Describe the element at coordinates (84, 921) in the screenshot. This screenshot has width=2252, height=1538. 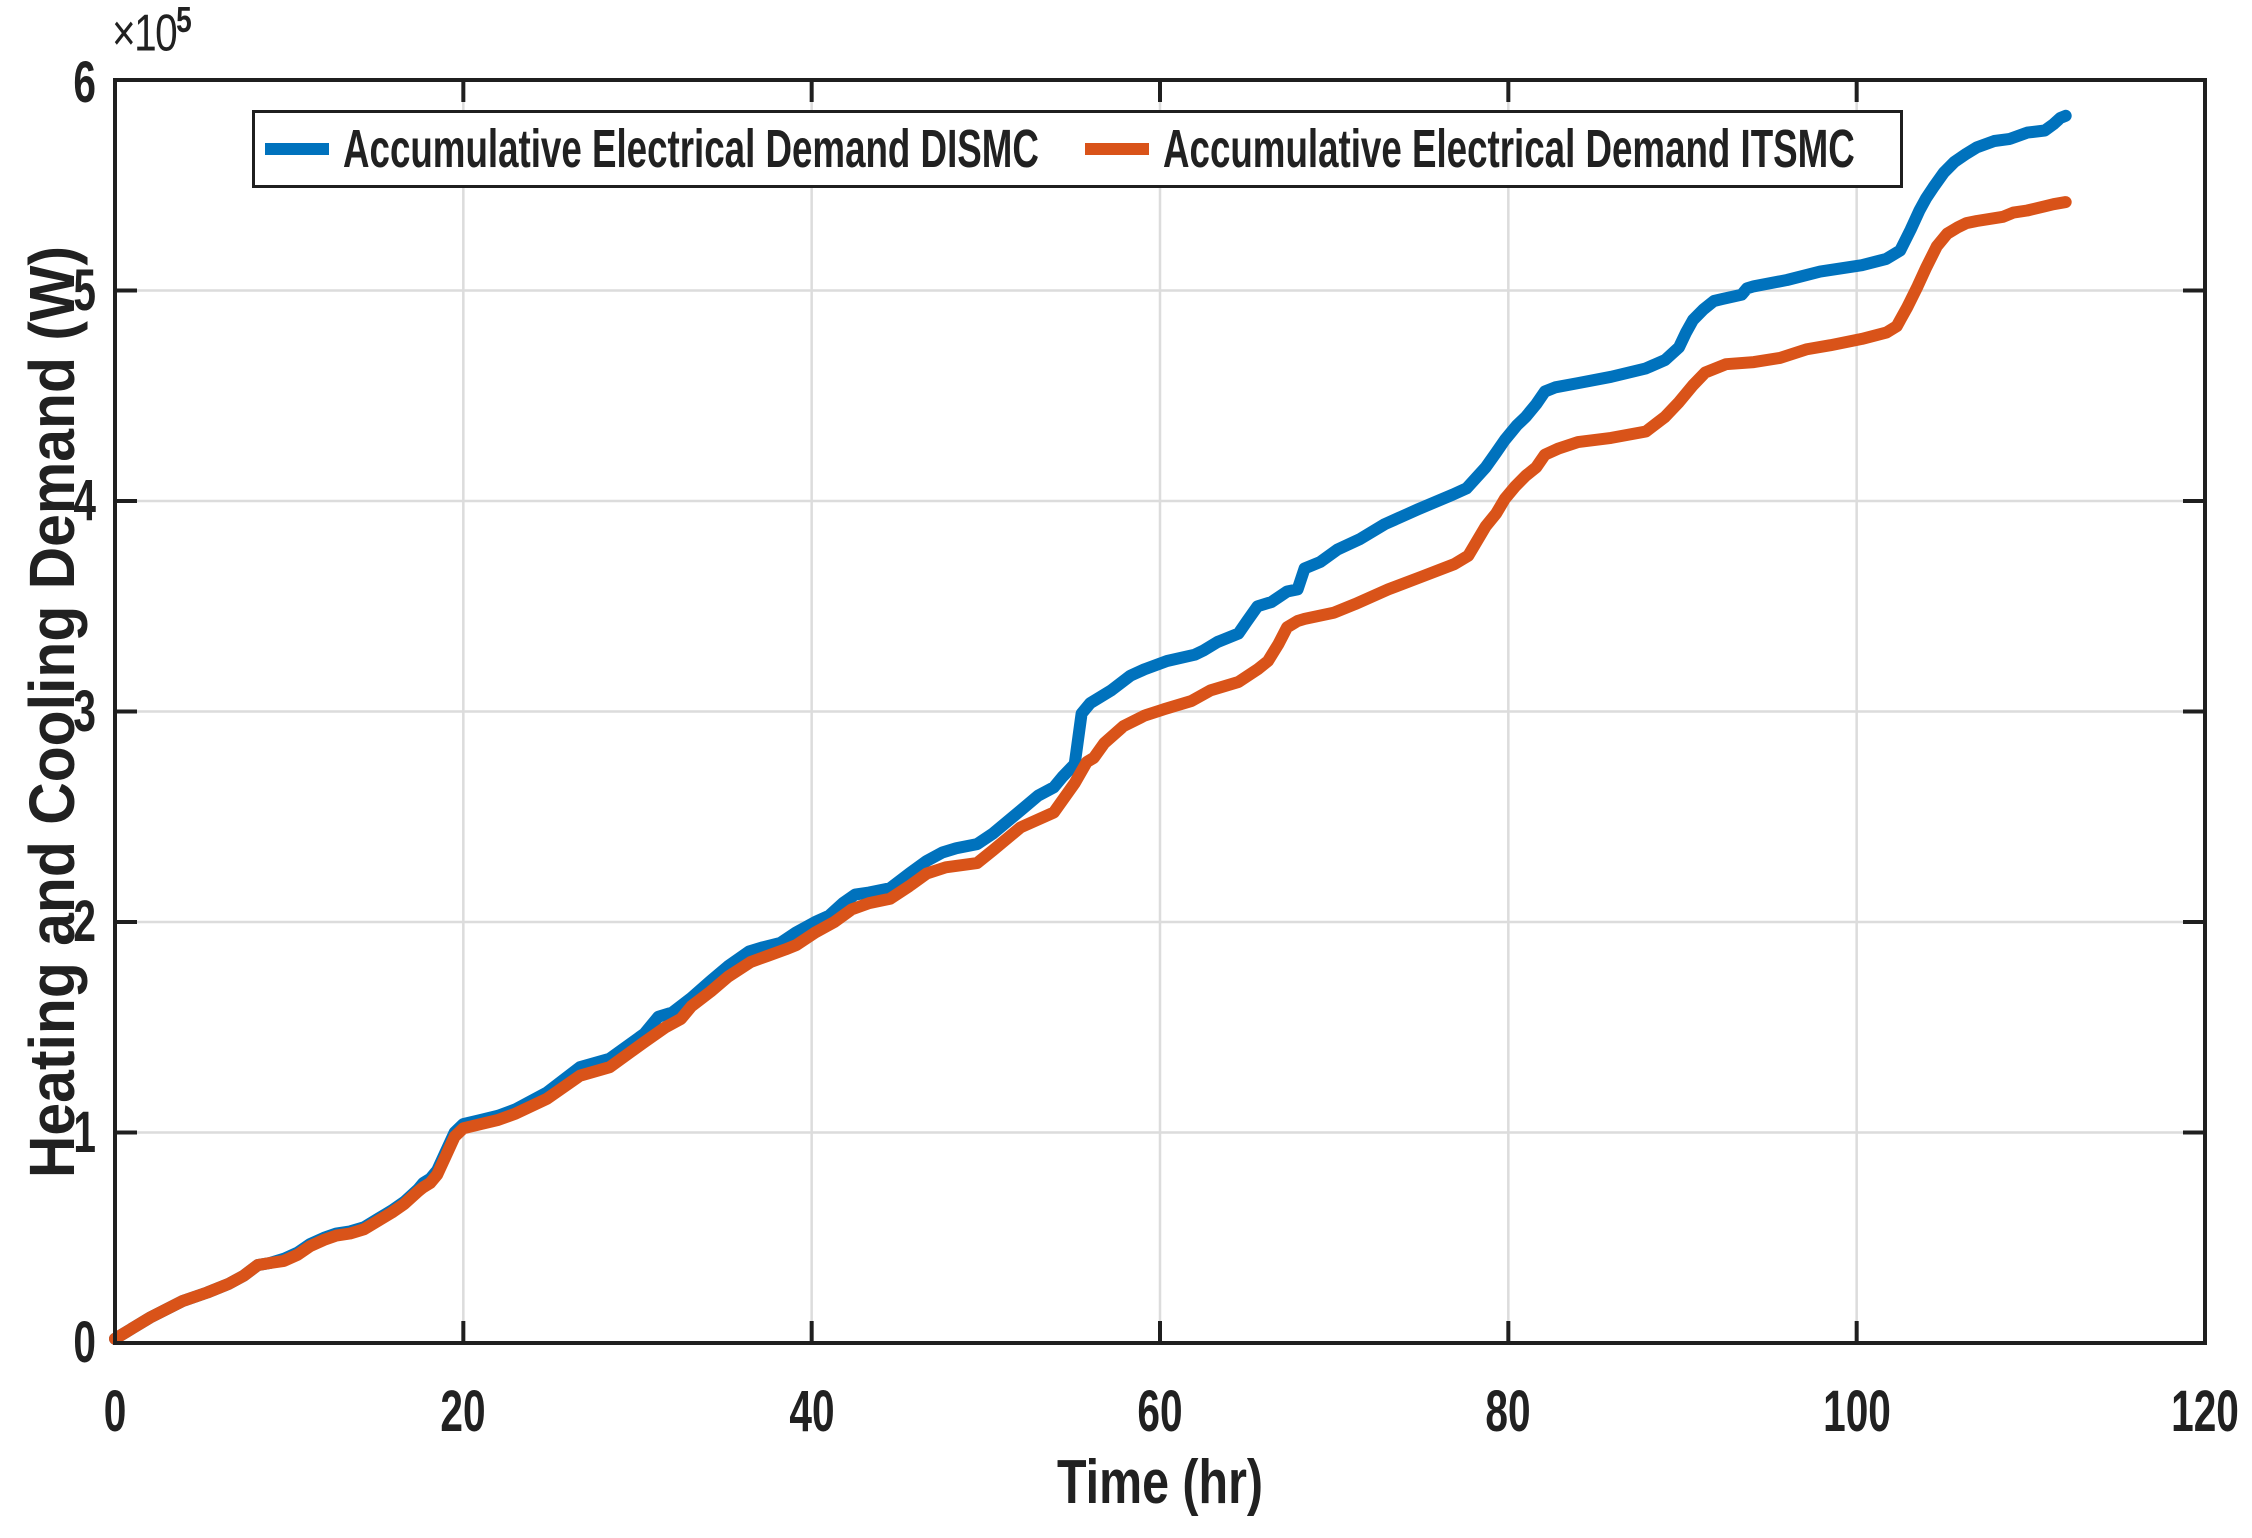
I see `y-tick-label-2: 2` at that location.